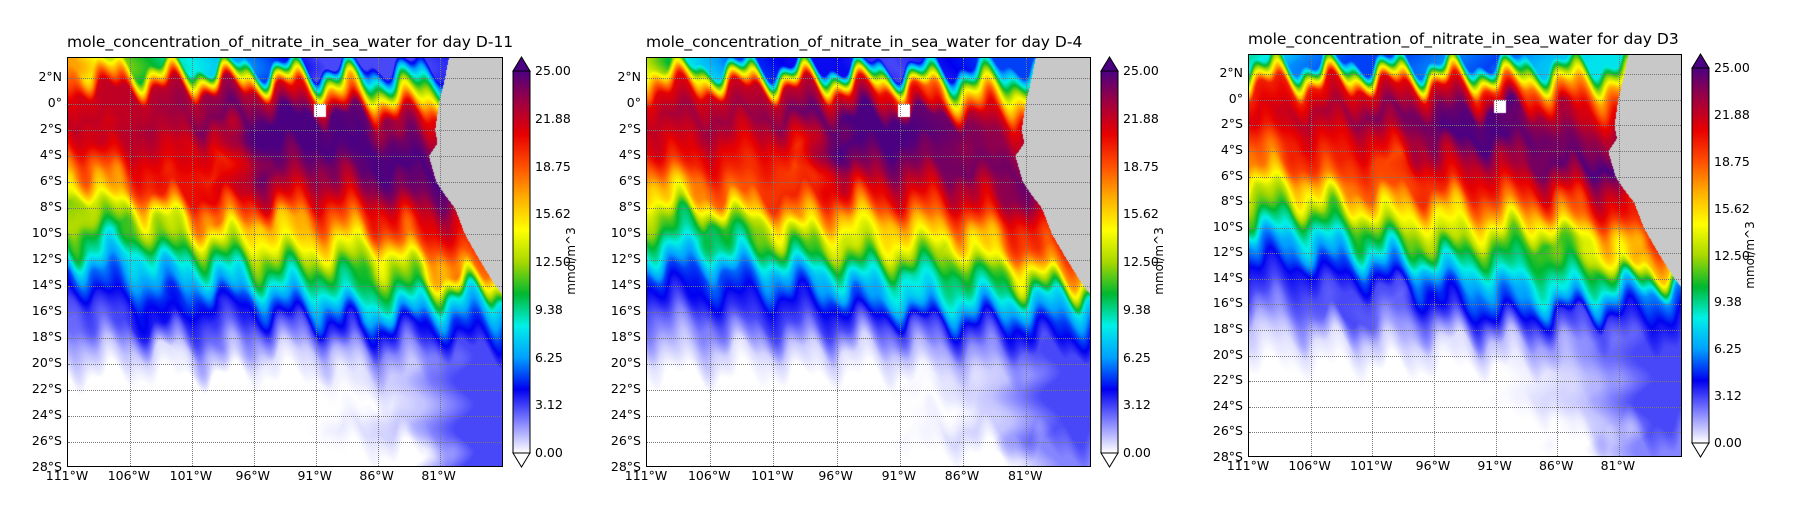 This screenshot has height=515, width=1800. Describe the element at coordinates (438, 475) in the screenshot. I see `x-tick-label: 81°W` at that location.